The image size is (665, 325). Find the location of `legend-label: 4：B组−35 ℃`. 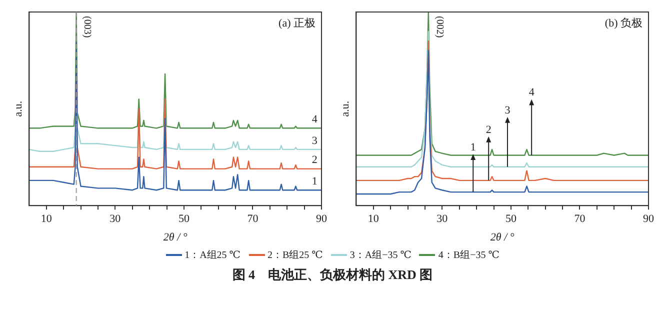

legend-label: 4：B组−35 ℃ is located at coordinates (469, 255).